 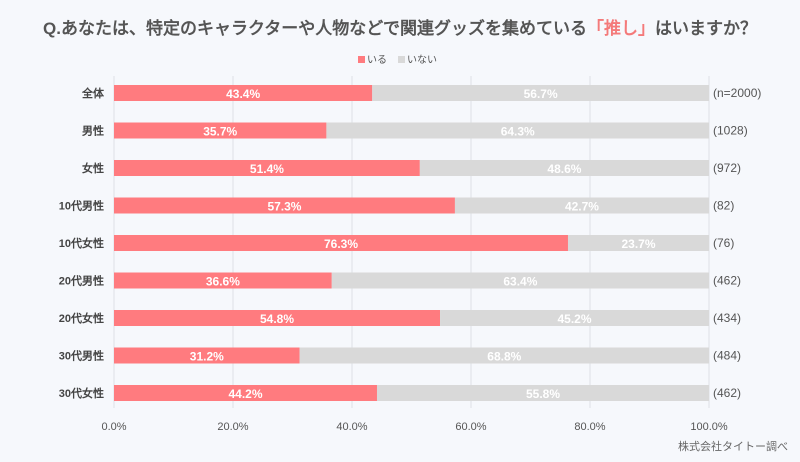 What do you see at coordinates (81, 281) in the screenshot?
I see `category-label: 20代男性` at bounding box center [81, 281].